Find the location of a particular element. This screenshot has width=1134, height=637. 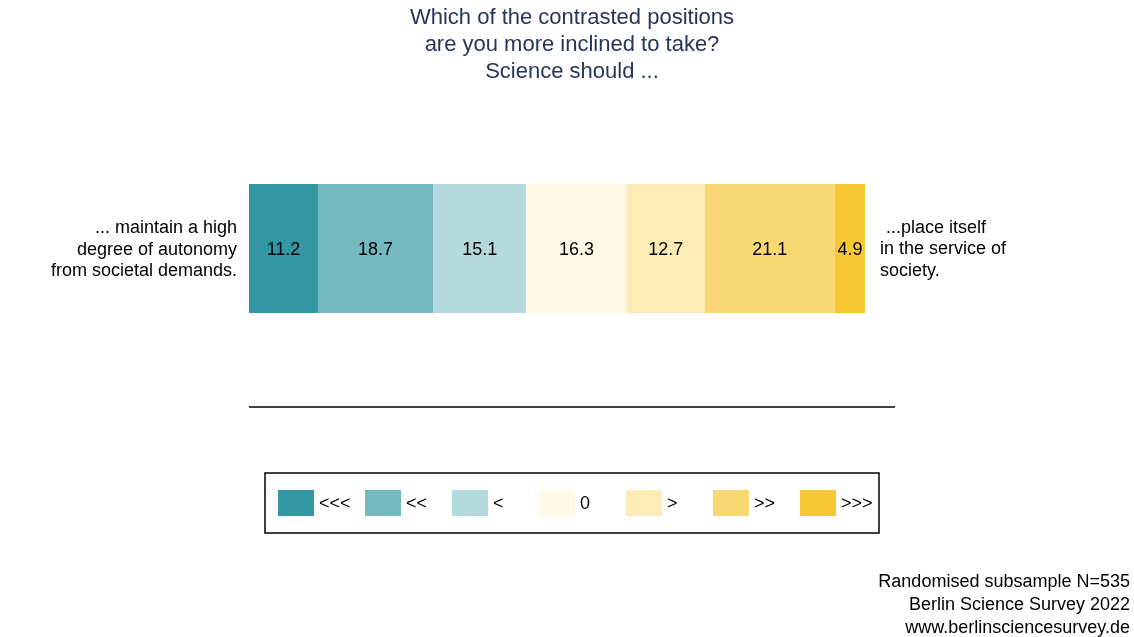

legend-label: > is located at coordinates (672, 503).